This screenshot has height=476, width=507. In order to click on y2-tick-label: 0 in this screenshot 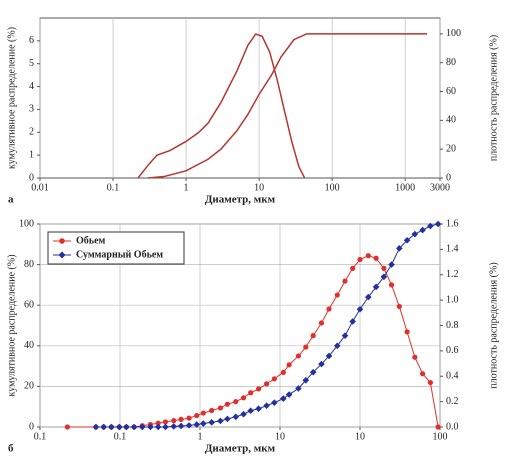, I will do `click(448, 177)`.